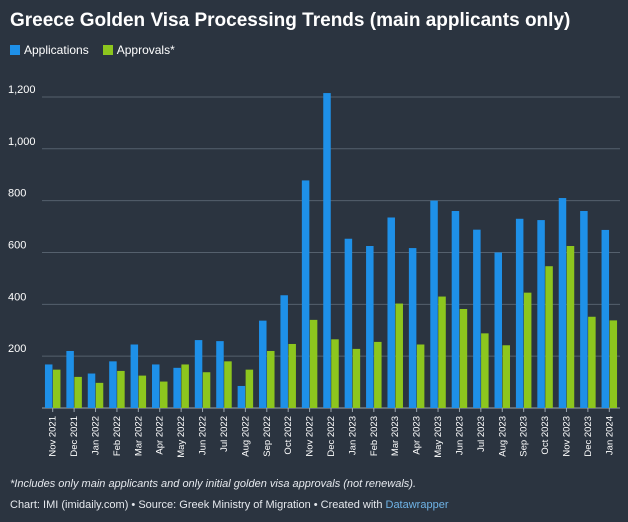  Describe the element at coordinates (609, 435) in the screenshot. I see `x-tick-label: Jan 2024` at that location.